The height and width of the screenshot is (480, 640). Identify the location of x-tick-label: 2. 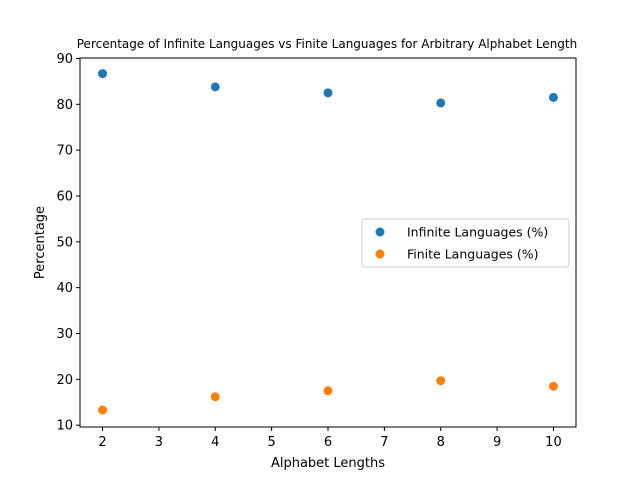
(102, 442).